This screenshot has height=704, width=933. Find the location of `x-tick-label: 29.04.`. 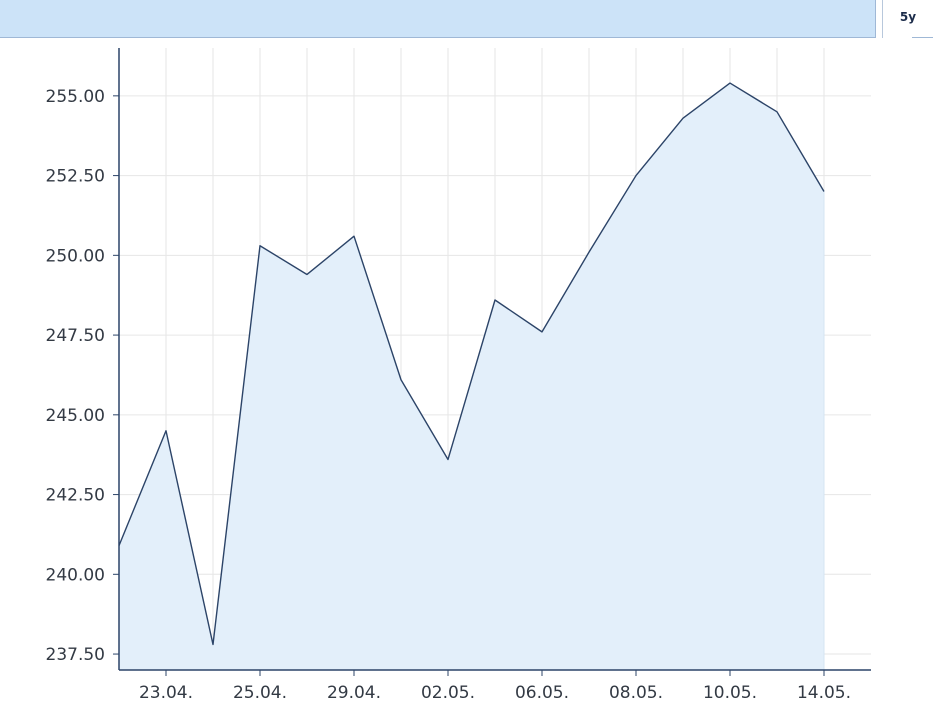

x-tick-label: 29.04. is located at coordinates (354, 693).